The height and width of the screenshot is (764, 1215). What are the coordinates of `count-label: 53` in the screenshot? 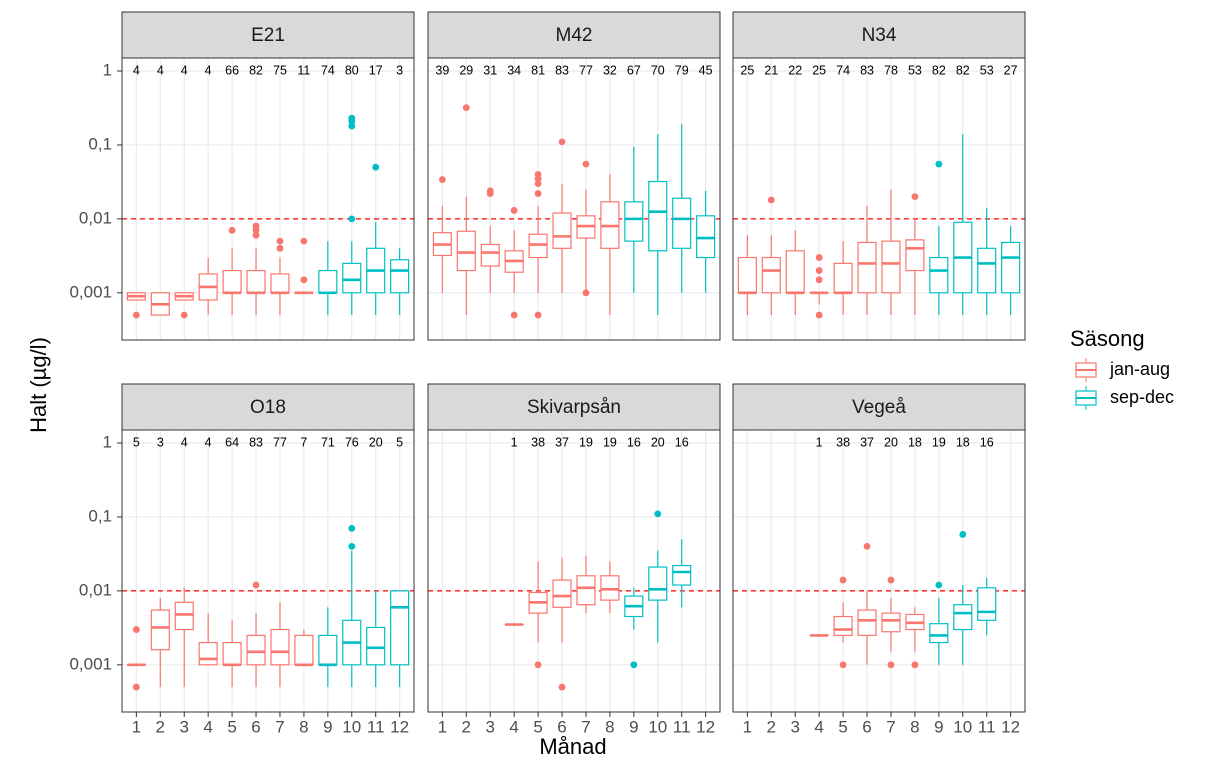 It's located at (915, 70).